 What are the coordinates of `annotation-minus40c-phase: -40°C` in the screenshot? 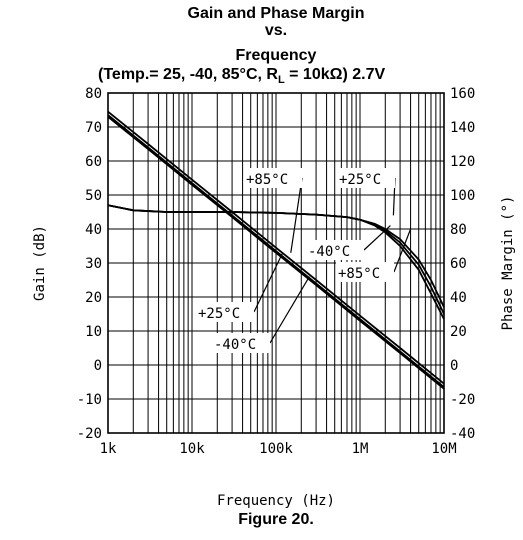 It's located at (329, 252).